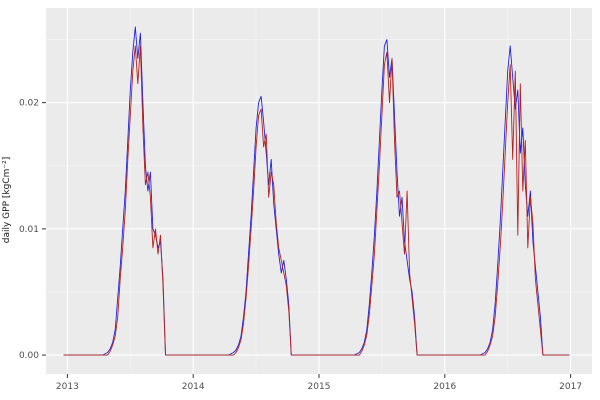  What do you see at coordinates (29, 230) in the screenshot?
I see `y-tick-label: 0.01` at bounding box center [29, 230].